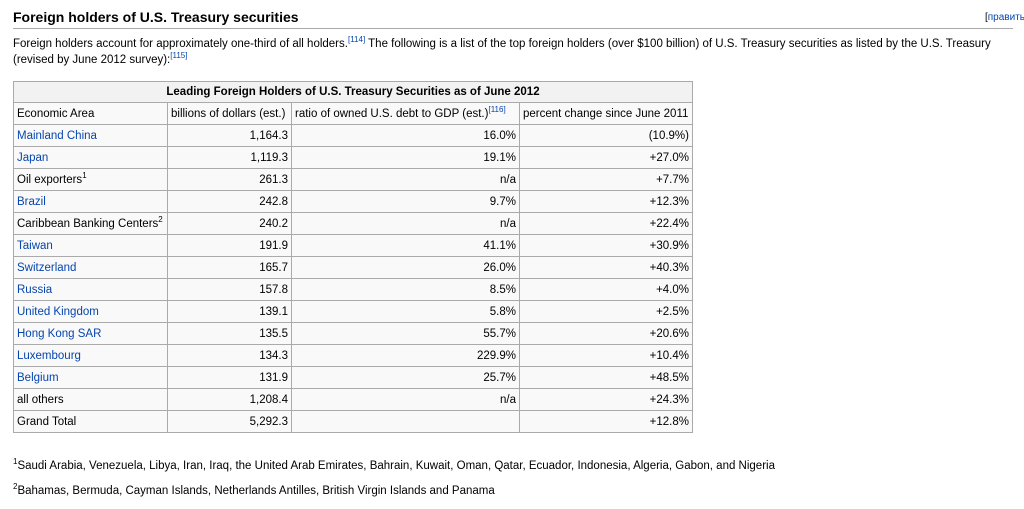 This screenshot has width=1024, height=509. I want to click on cell-percent-change: +4.0%, so click(606, 289).